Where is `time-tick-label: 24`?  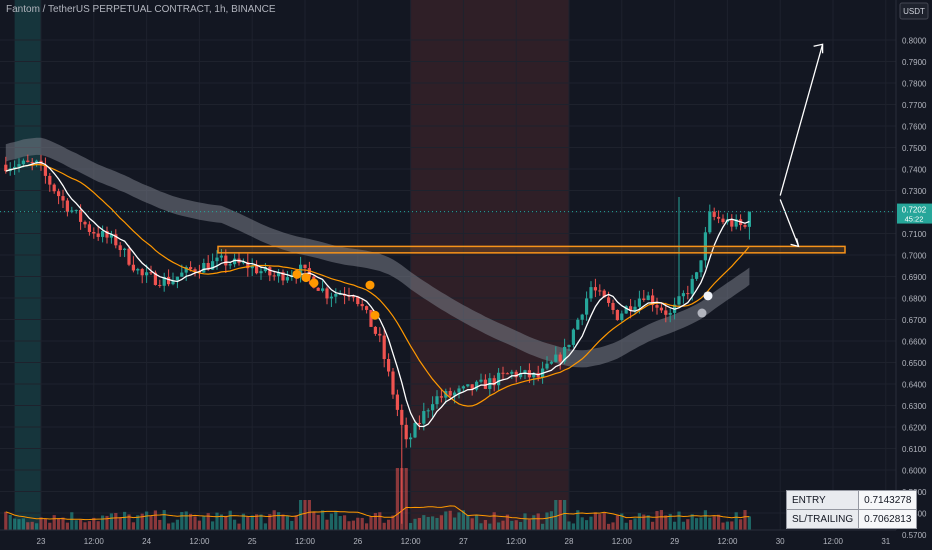
time-tick-label: 24 is located at coordinates (146, 541).